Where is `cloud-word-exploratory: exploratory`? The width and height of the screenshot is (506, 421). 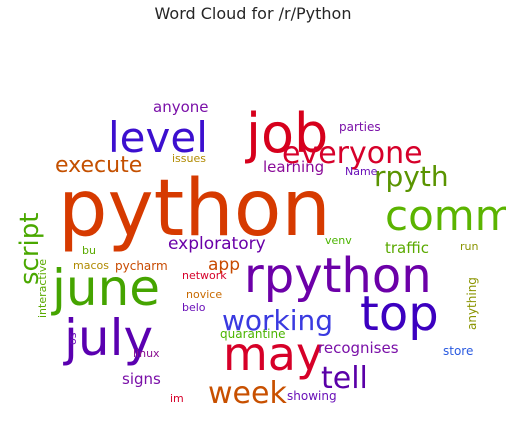
cloud-word-exploratory: exploratory is located at coordinates (217, 244).